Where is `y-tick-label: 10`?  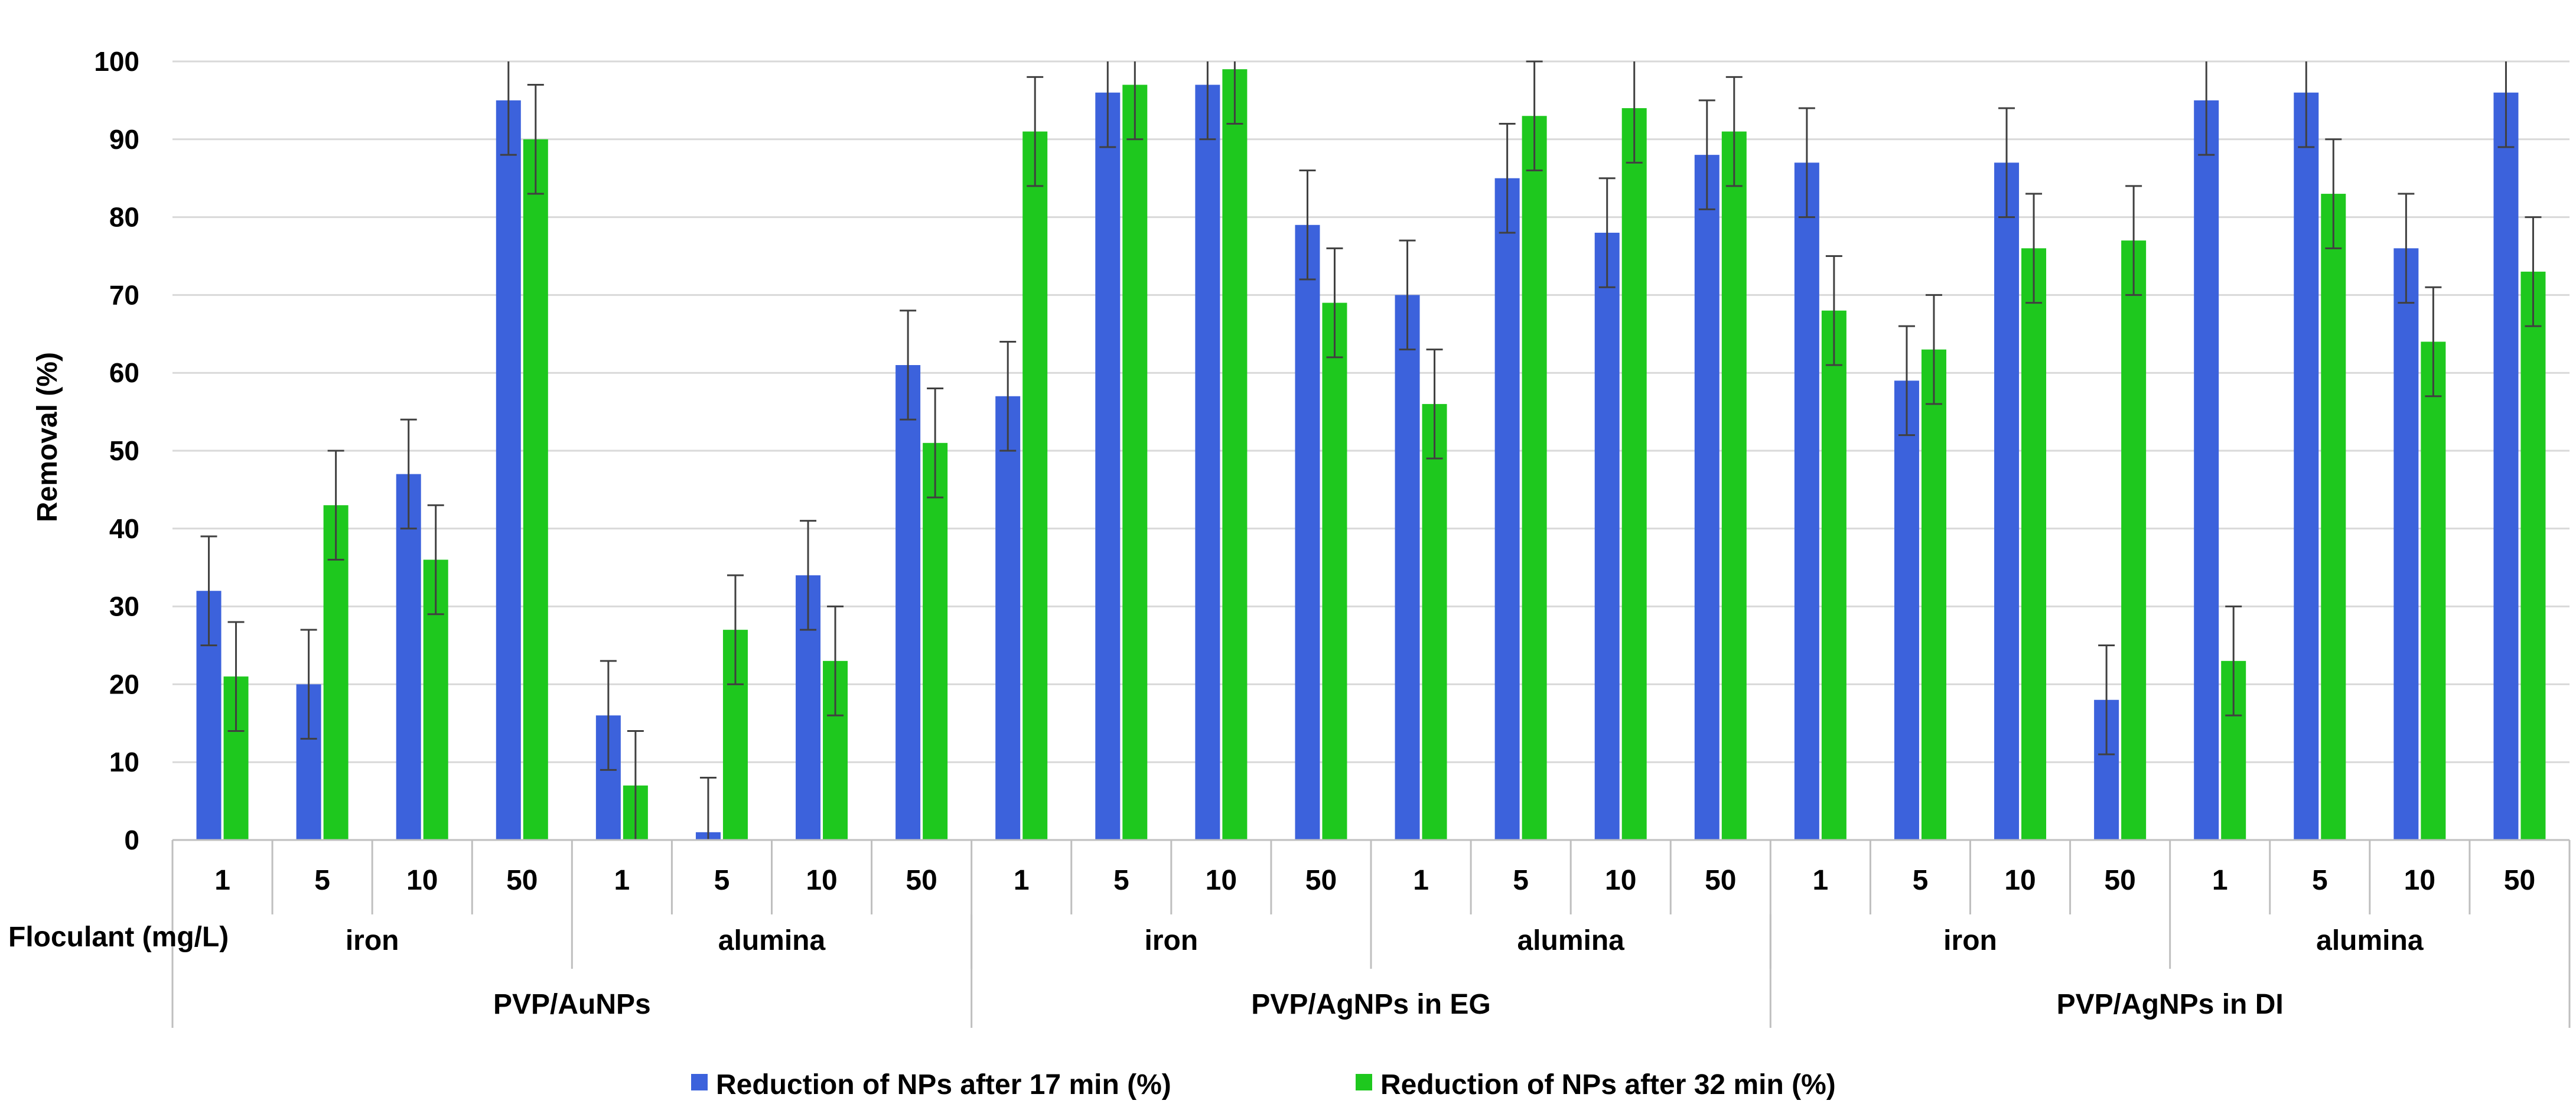 y-tick-label: 10 is located at coordinates (124, 762).